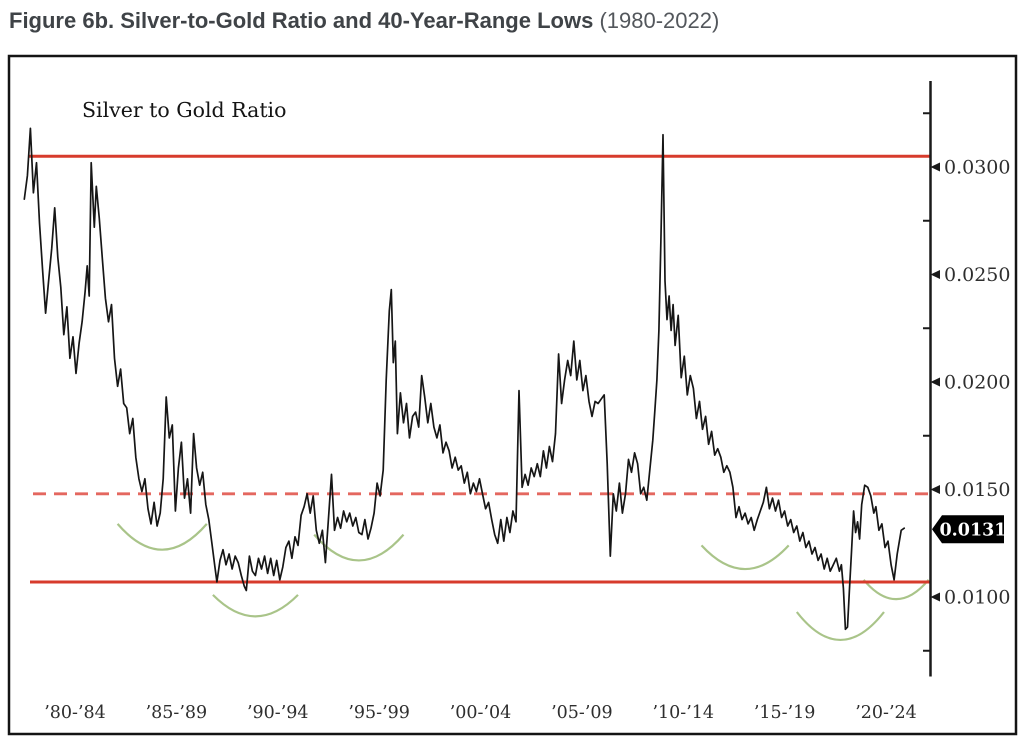  I want to click on current-value-tag, so click(968, 529).